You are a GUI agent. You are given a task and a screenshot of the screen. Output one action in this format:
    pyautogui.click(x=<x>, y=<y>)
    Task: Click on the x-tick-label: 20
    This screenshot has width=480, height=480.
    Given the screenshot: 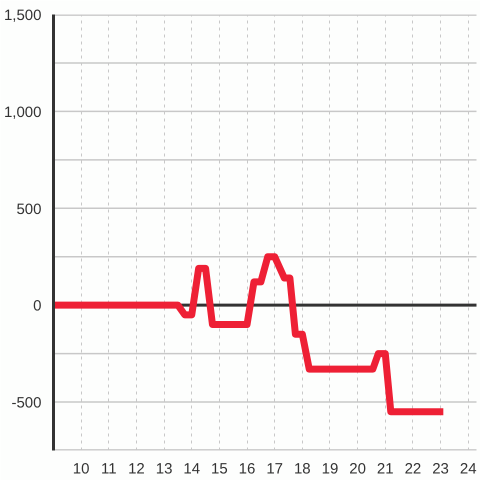 What is the action you would take?
    pyautogui.click(x=357, y=469)
    